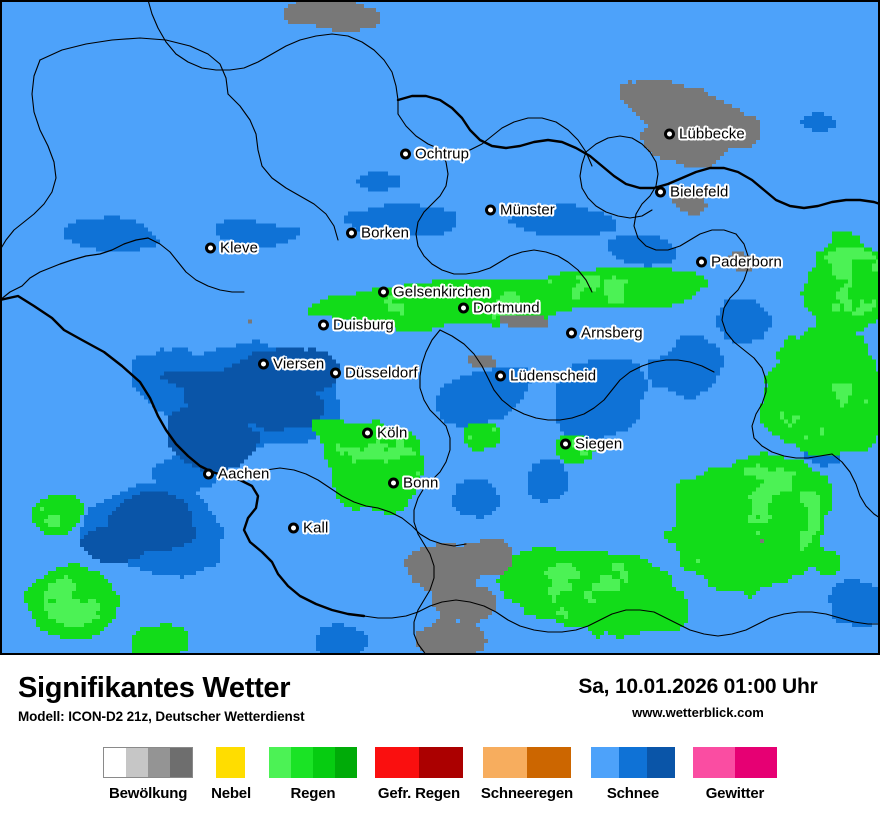  I want to click on city-label: Düsseldorf, so click(381, 373).